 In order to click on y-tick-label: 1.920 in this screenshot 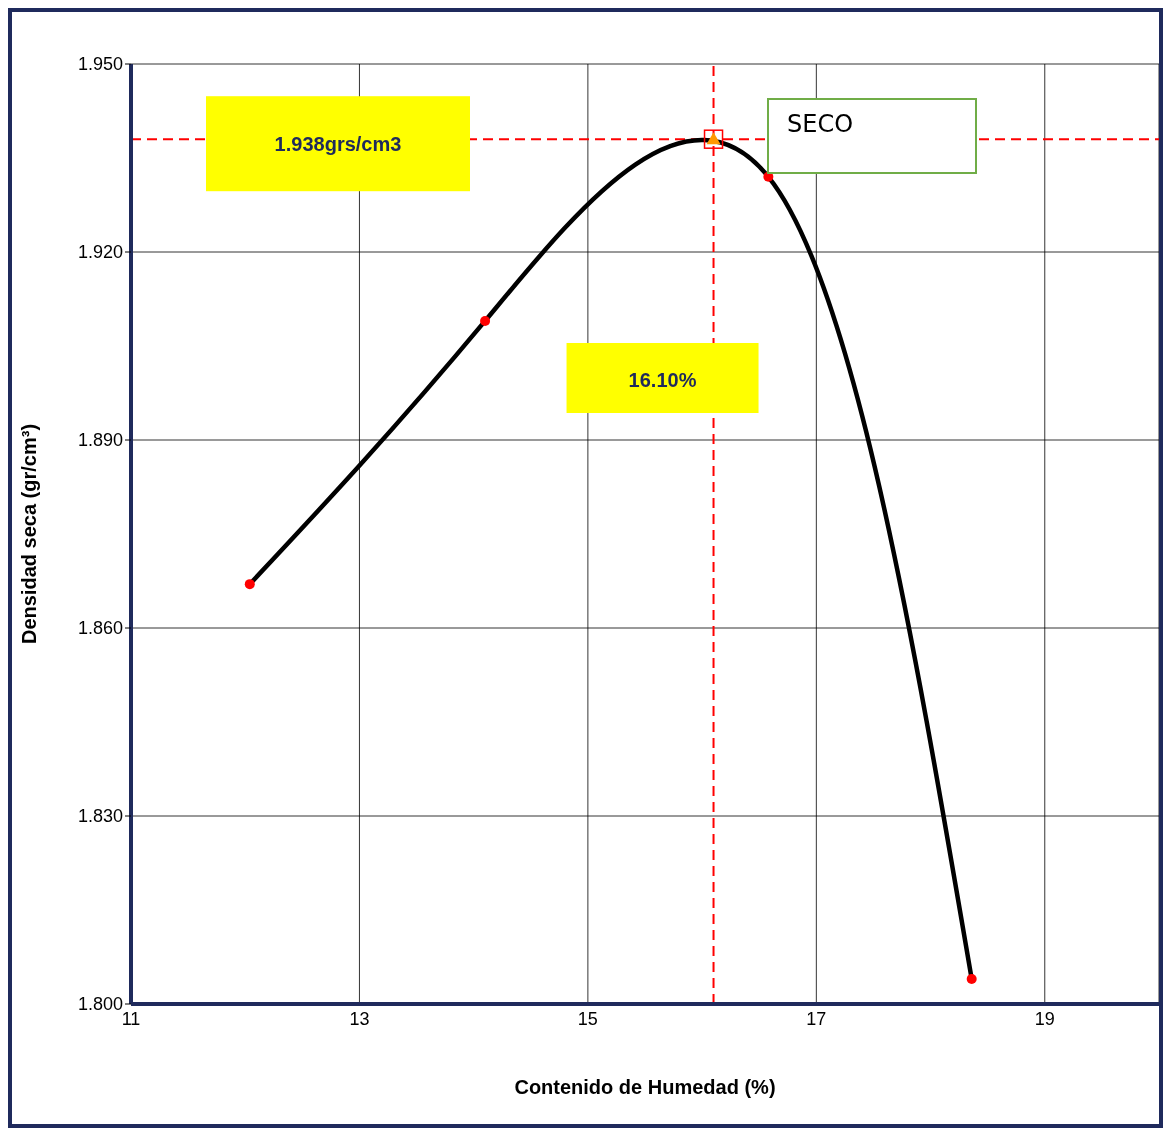, I will do `click(100, 252)`.